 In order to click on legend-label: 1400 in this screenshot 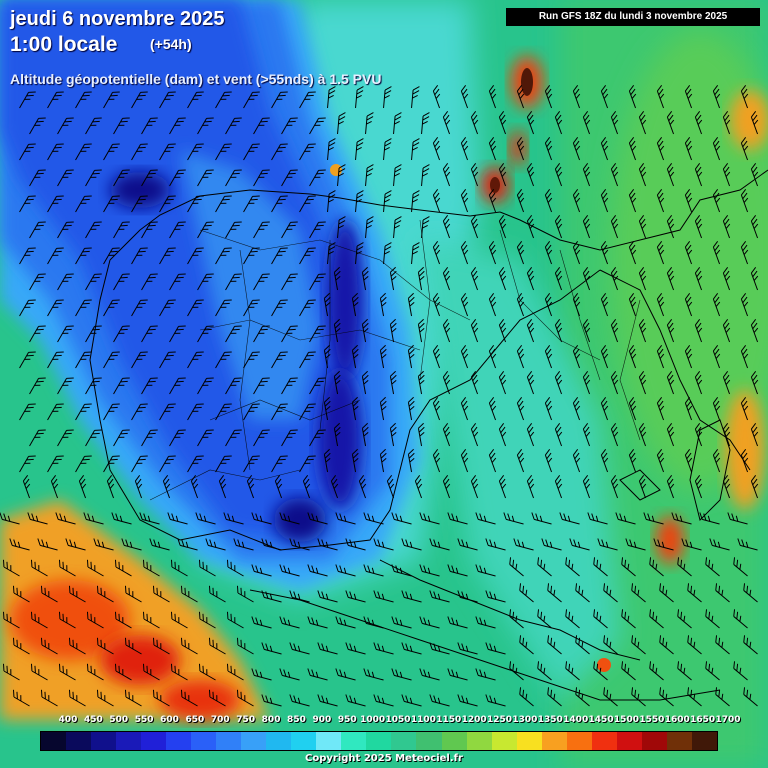, I will do `click(576, 720)`.